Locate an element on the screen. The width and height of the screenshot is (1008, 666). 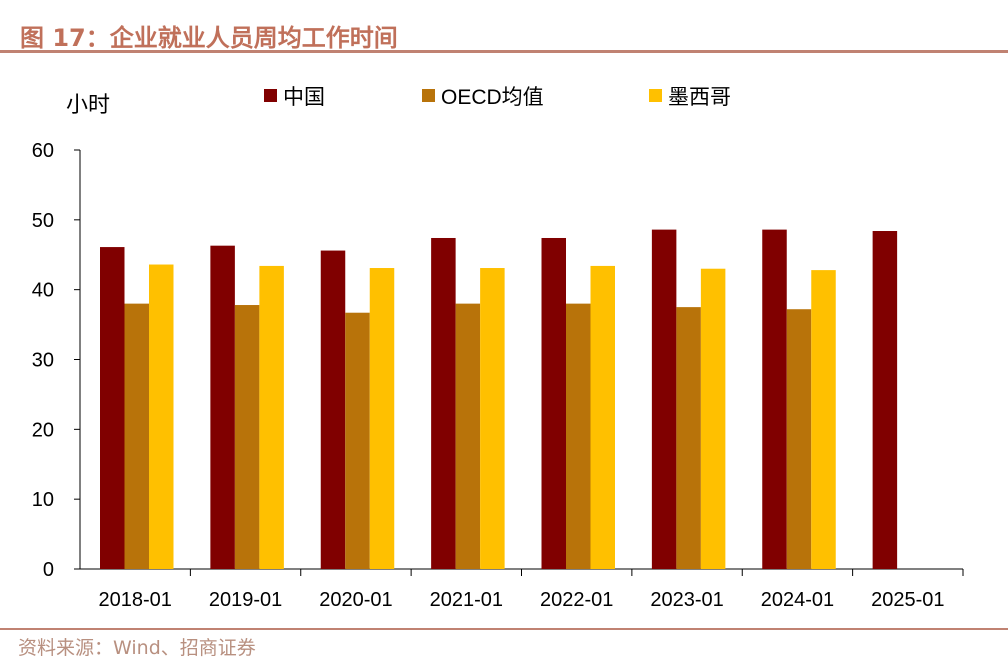
x-tick-label: 2021-01 is located at coordinates (466, 600).